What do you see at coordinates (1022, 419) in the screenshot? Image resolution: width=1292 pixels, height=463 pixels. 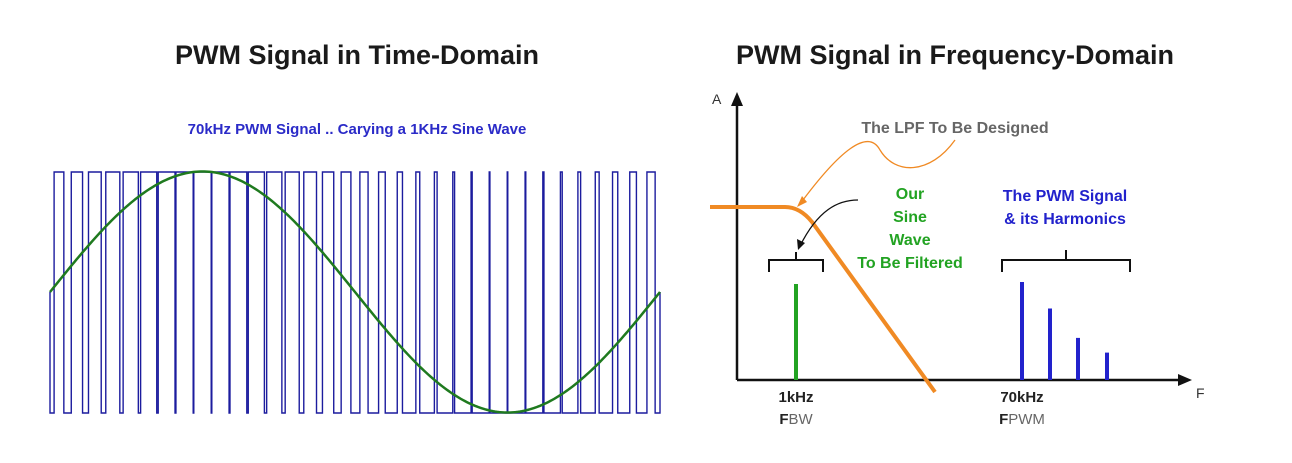 I see `tick-fpwm: FPWM` at bounding box center [1022, 419].